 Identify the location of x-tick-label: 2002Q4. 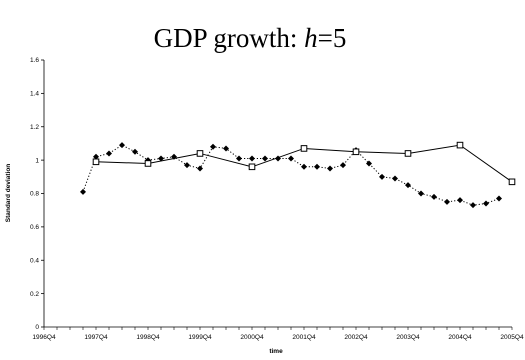
(356, 337).